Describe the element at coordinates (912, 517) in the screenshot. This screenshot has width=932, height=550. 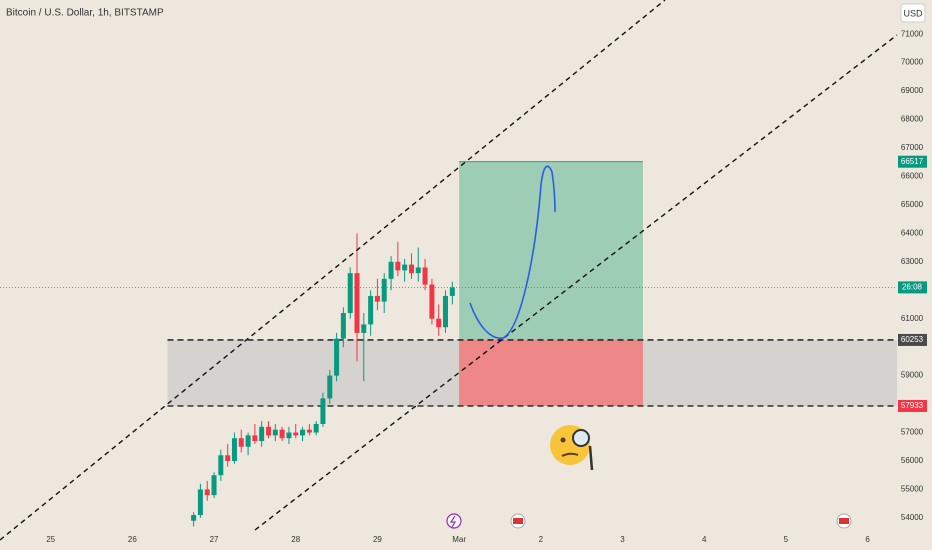
I see `y-tick-label: 54000` at that location.